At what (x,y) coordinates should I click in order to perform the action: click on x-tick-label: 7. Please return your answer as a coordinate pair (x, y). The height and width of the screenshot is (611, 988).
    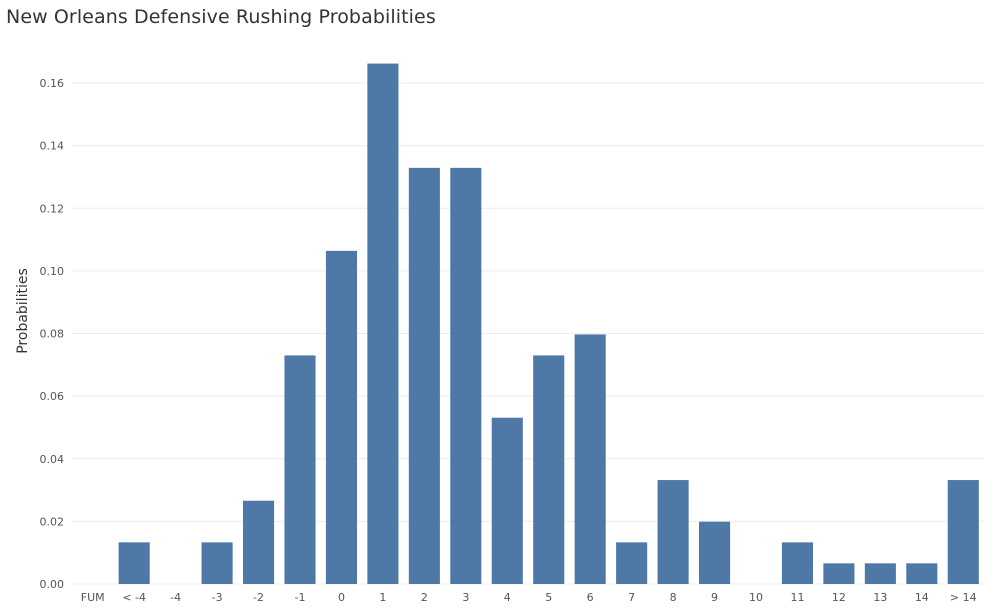
    Looking at the image, I should click on (631, 597).